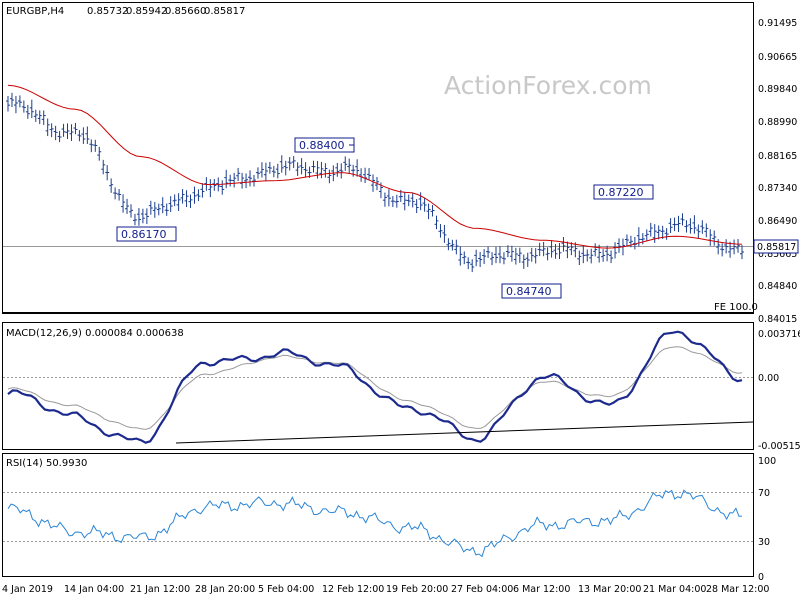  I want to click on macd-signal-line, so click(375, 388).